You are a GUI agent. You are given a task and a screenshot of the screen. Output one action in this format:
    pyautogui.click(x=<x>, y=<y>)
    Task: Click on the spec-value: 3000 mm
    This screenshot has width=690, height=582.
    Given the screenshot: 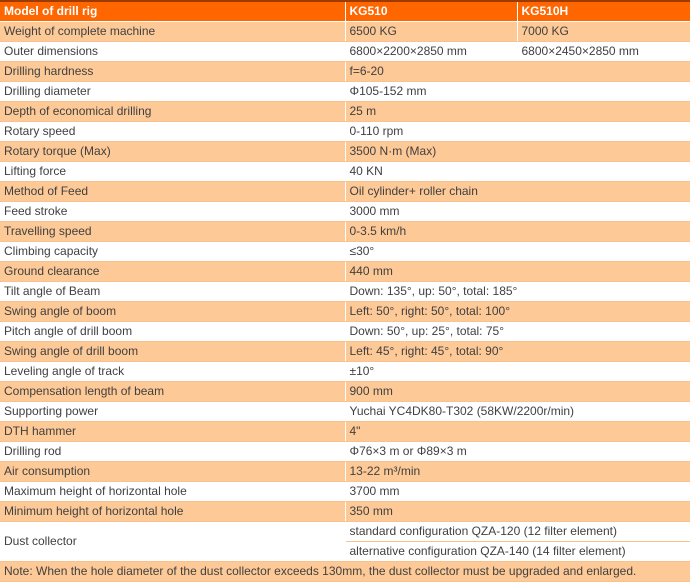 What is the action you would take?
    pyautogui.click(x=517, y=211)
    